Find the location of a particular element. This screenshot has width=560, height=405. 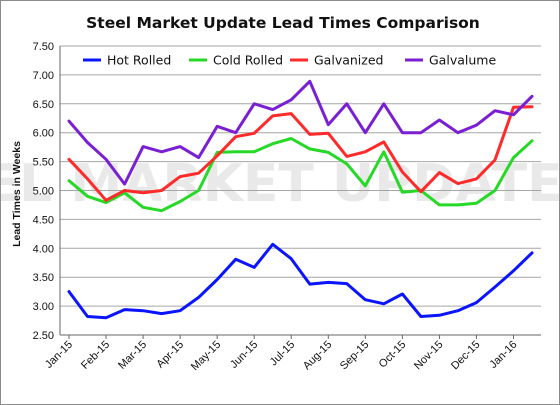

x-tick-label: Jun-15 is located at coordinates (244, 355).